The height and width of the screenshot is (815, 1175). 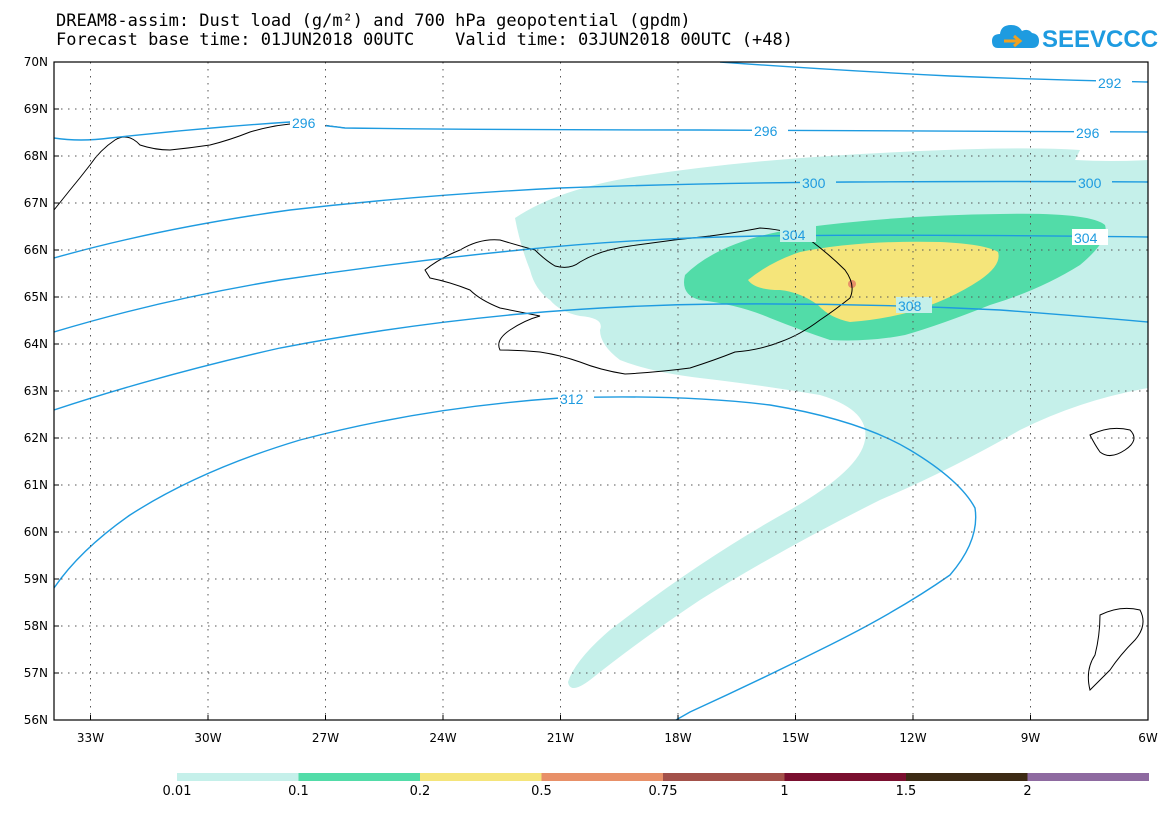 I want to click on lat-label: 66N, so click(x=36, y=250).